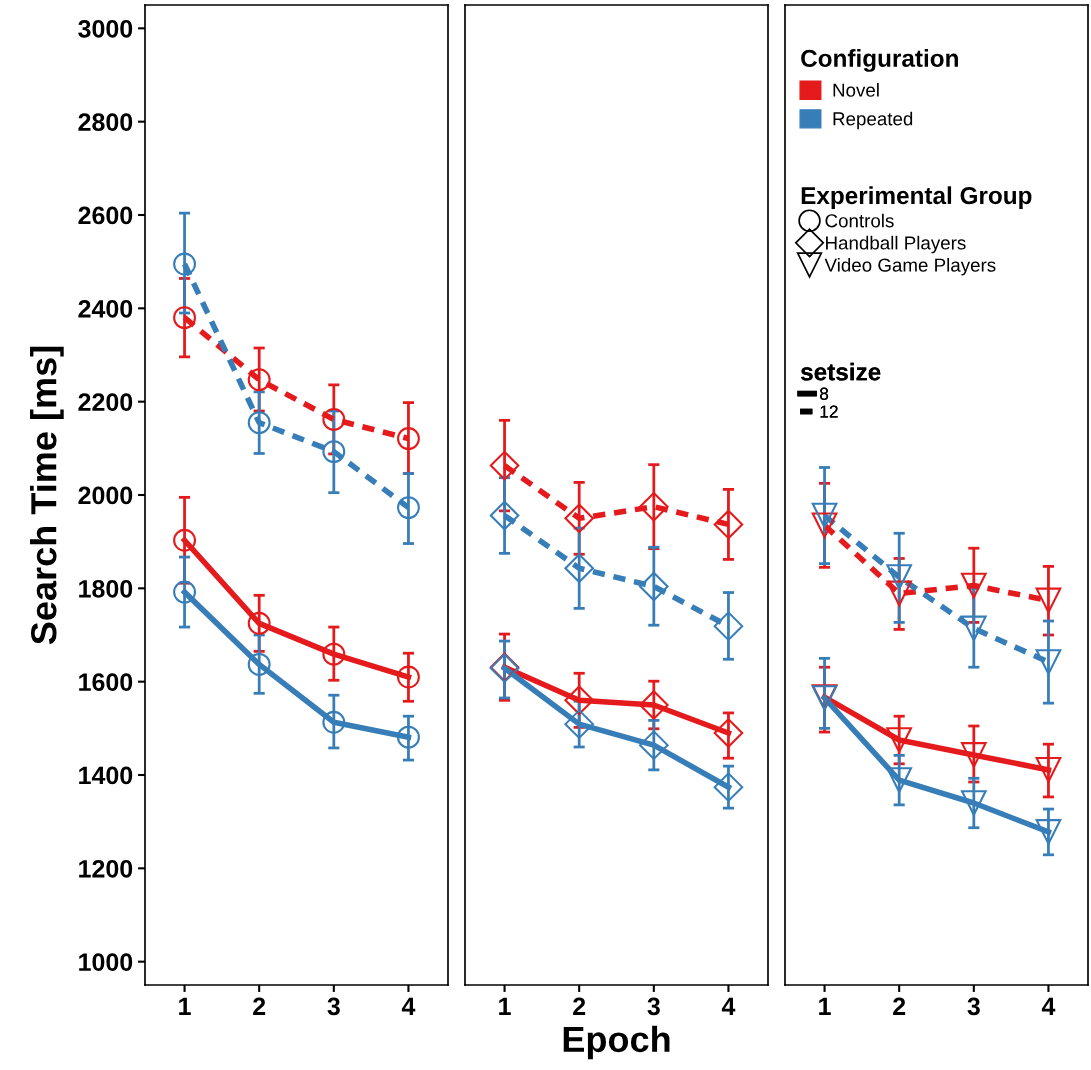  I want to click on legend-label: Novel, so click(856, 90).